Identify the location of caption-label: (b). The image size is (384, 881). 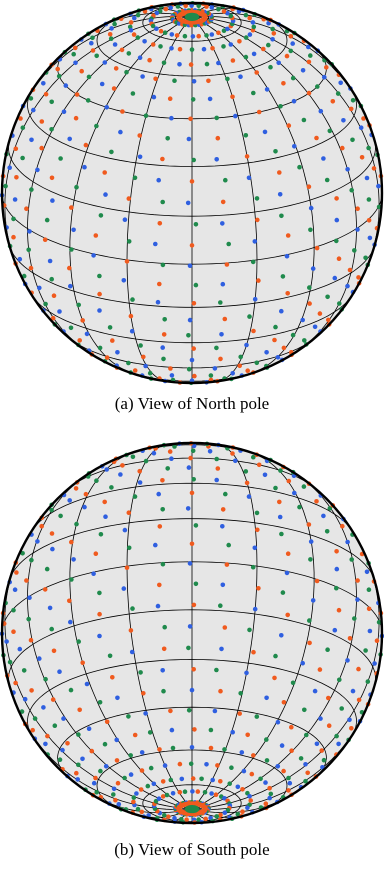
(124, 849).